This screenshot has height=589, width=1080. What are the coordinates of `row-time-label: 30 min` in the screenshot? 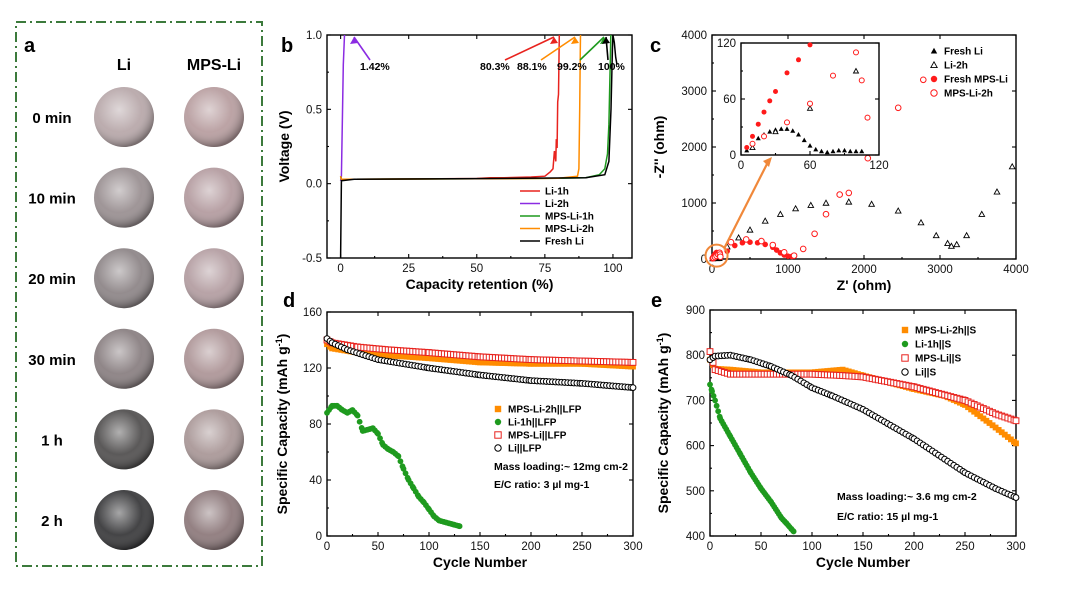 It's located at (52, 360).